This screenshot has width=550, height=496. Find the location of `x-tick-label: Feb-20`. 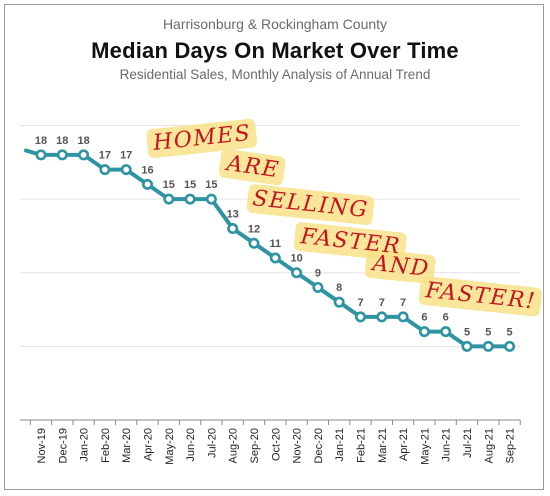

x-tick-label: Feb-20 is located at coordinates (106, 445).